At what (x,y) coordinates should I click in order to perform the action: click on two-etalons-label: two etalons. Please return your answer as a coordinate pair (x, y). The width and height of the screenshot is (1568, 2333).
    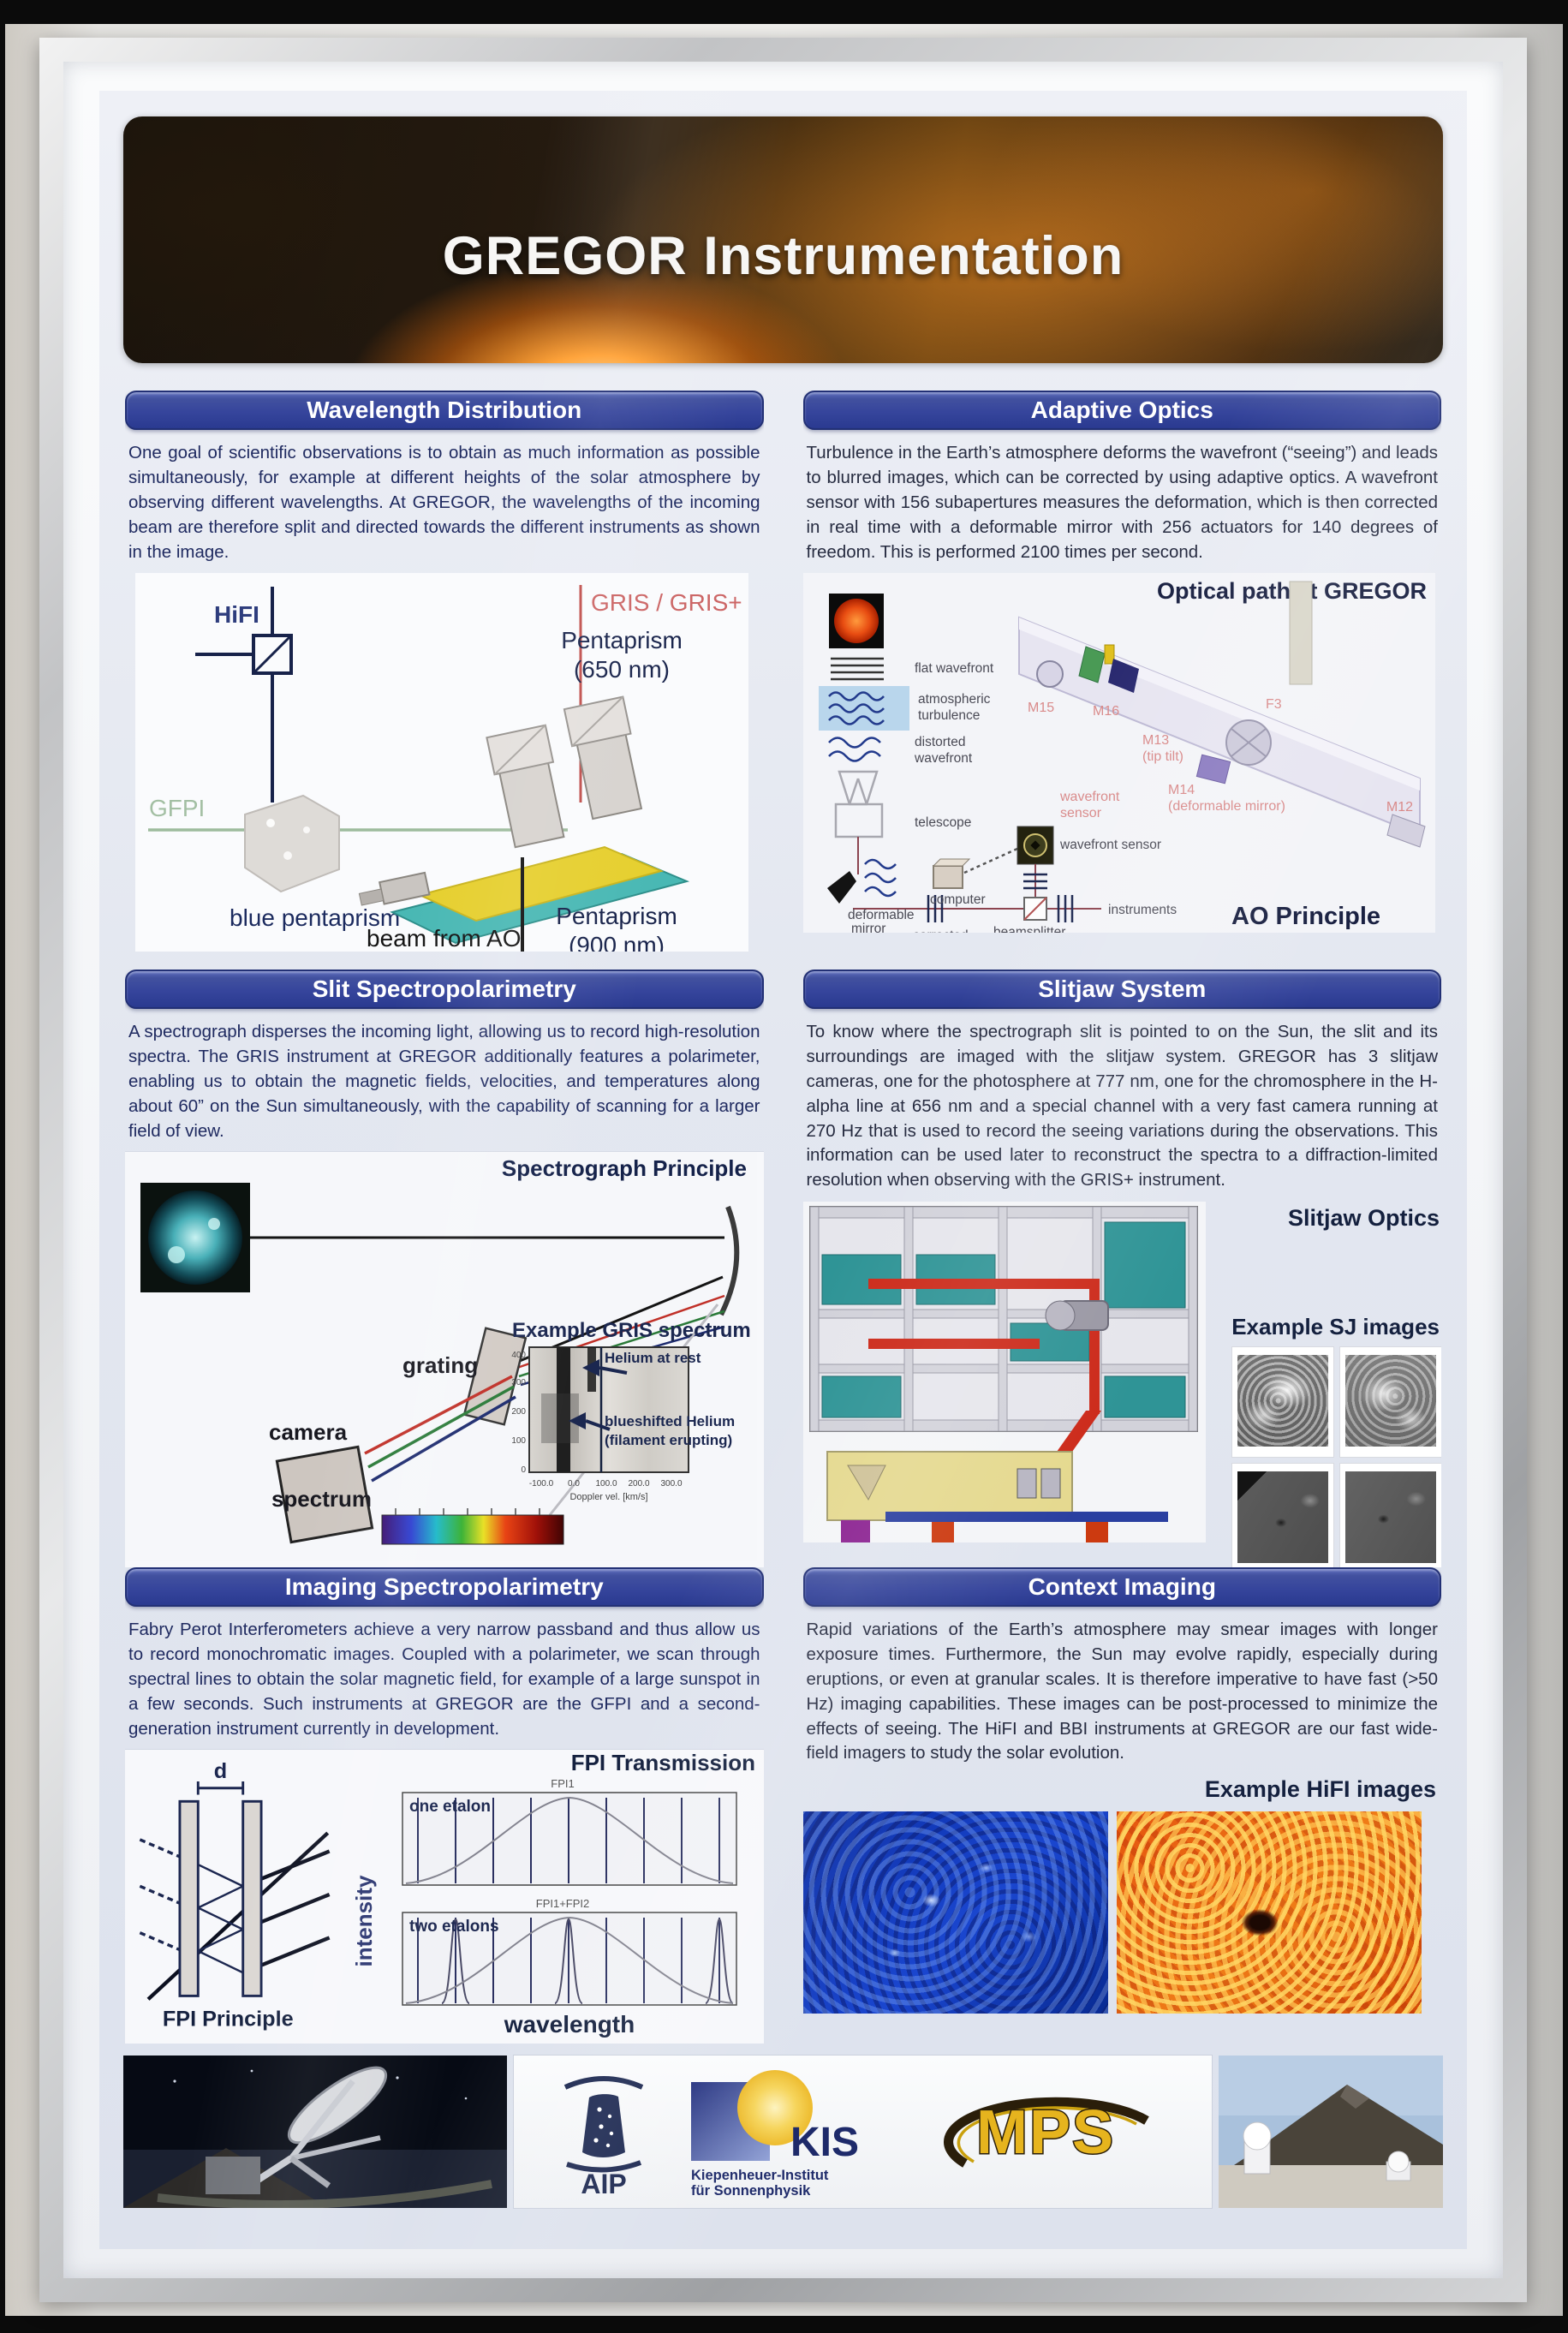
    Looking at the image, I should click on (454, 1927).